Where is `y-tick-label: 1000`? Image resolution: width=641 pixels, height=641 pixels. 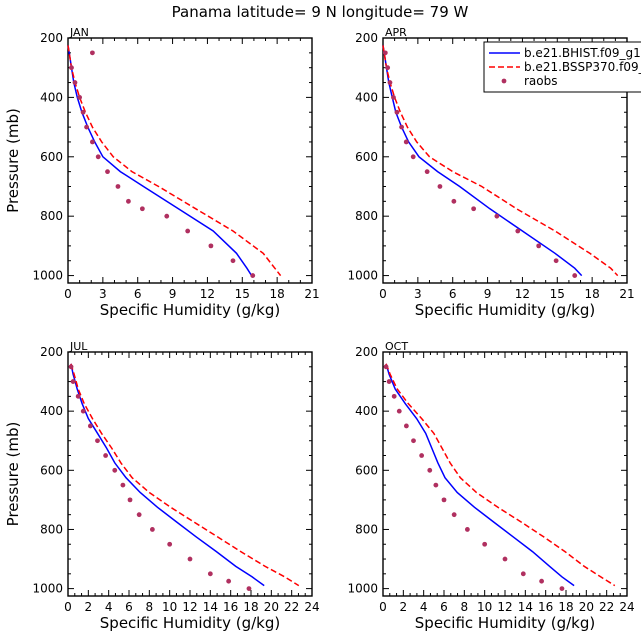
y-tick-label: 1000 is located at coordinates (47, 589).